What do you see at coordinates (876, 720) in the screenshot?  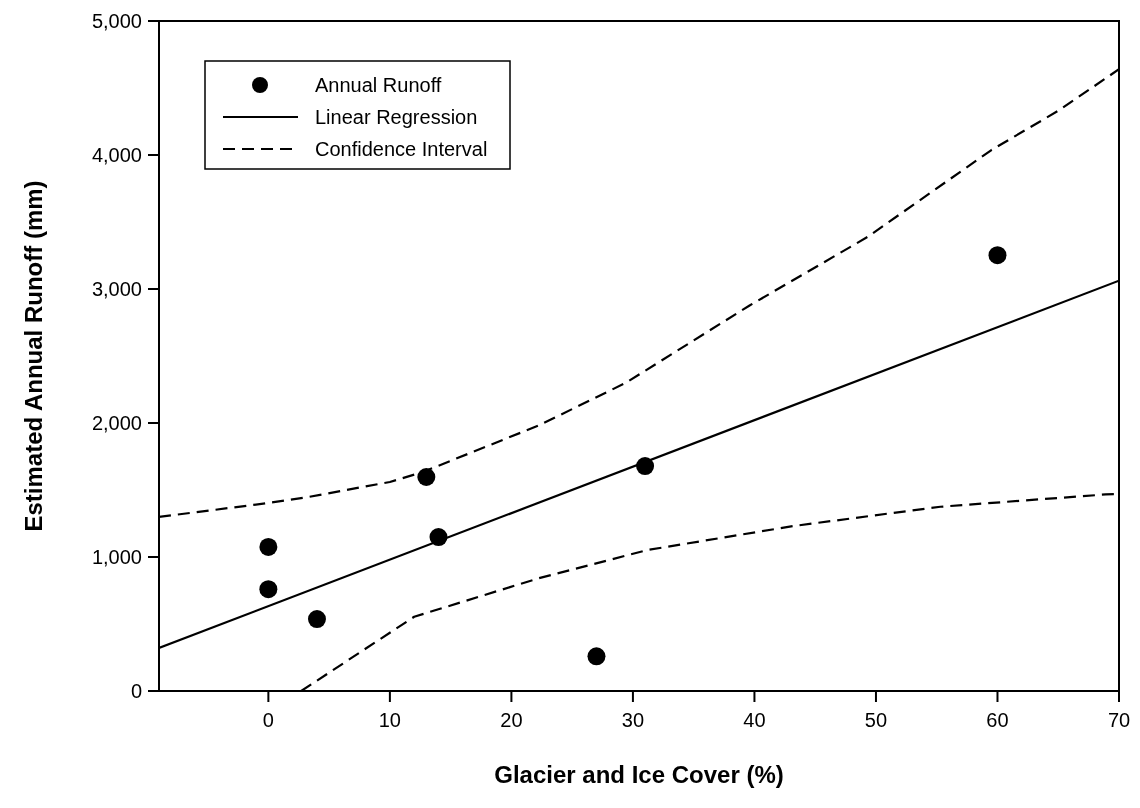 I see `x-tick-label: 50` at bounding box center [876, 720].